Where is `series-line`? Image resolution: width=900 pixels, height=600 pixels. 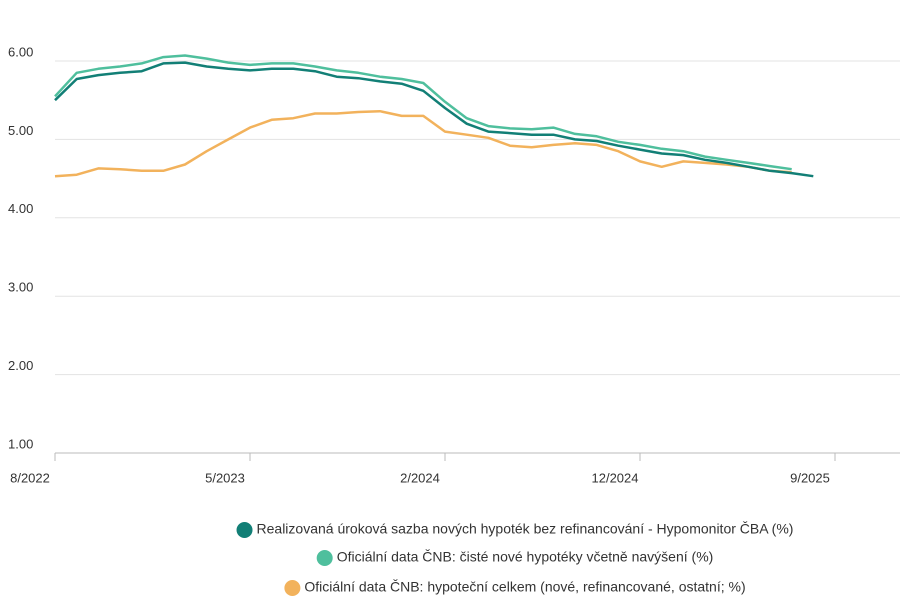
series-line is located at coordinates (423, 143).